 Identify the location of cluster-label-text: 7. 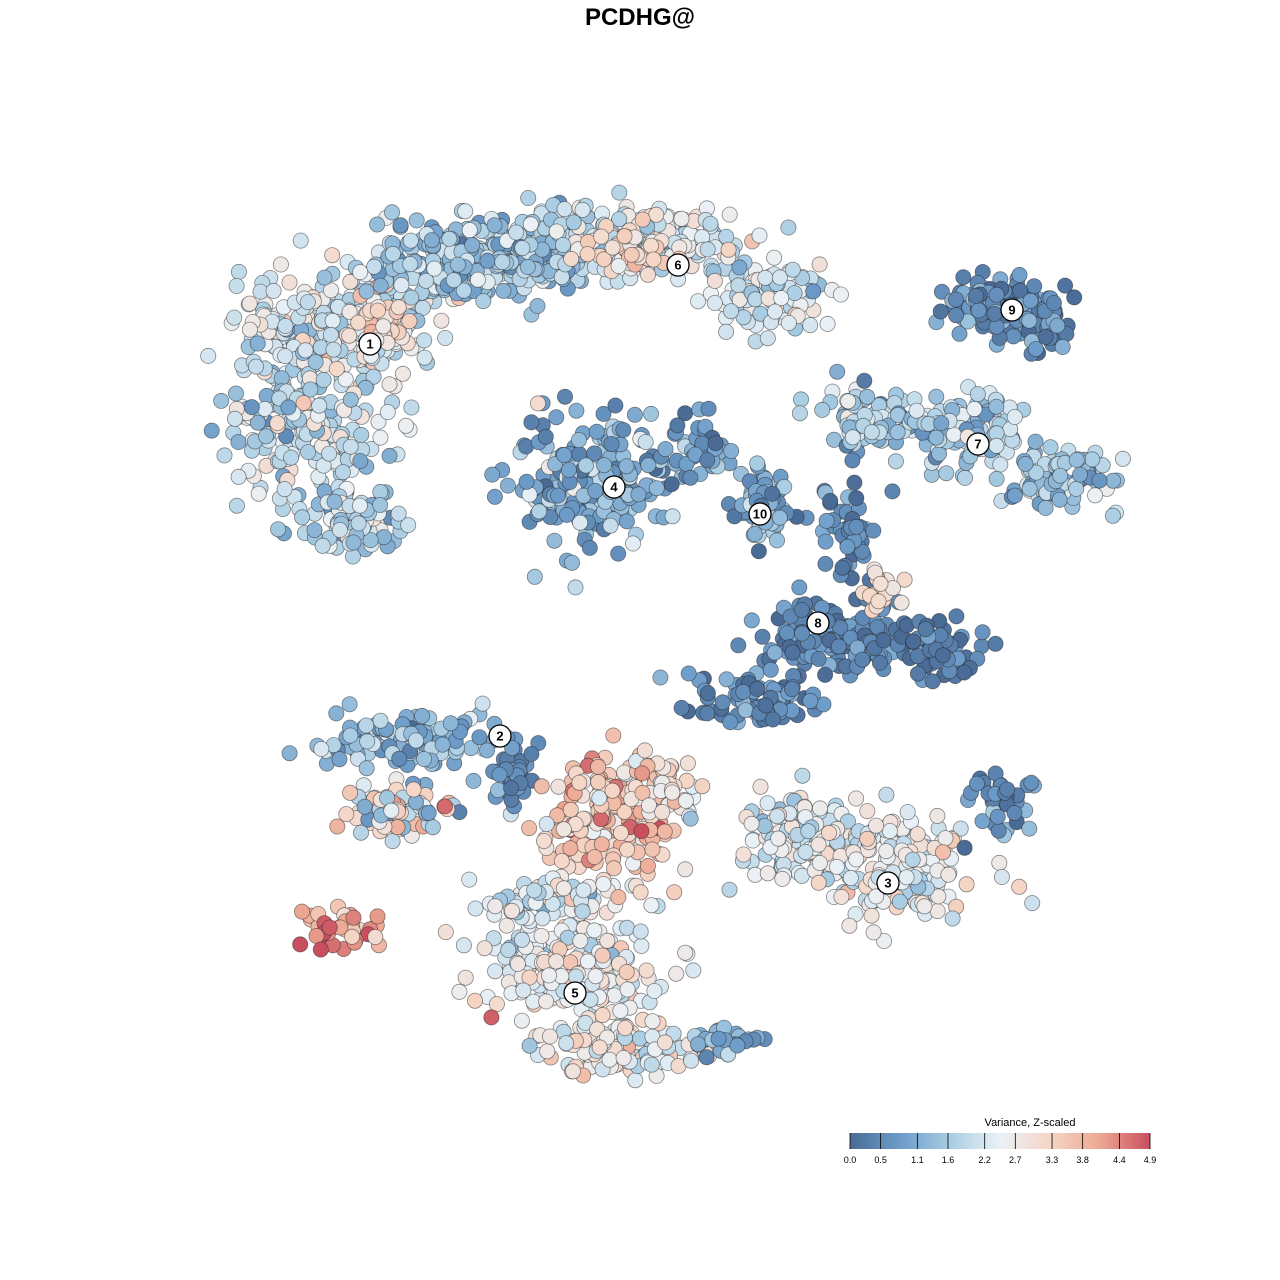
(977, 444).